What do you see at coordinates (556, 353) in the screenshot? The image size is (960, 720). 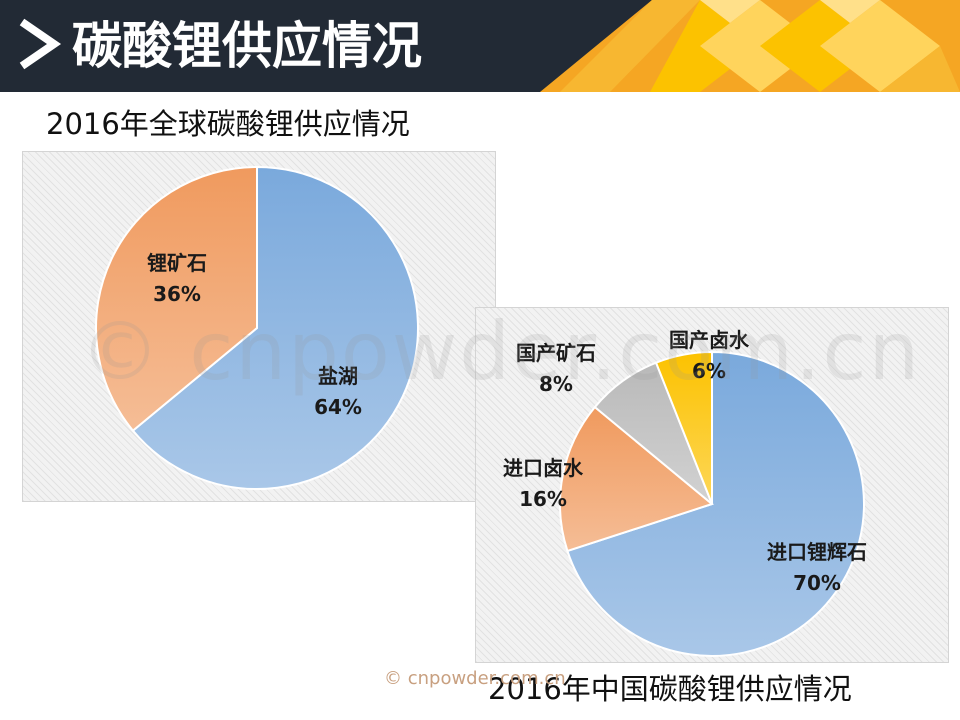 I see `slice-label-国产矿石: 国产矿石` at bounding box center [556, 353].